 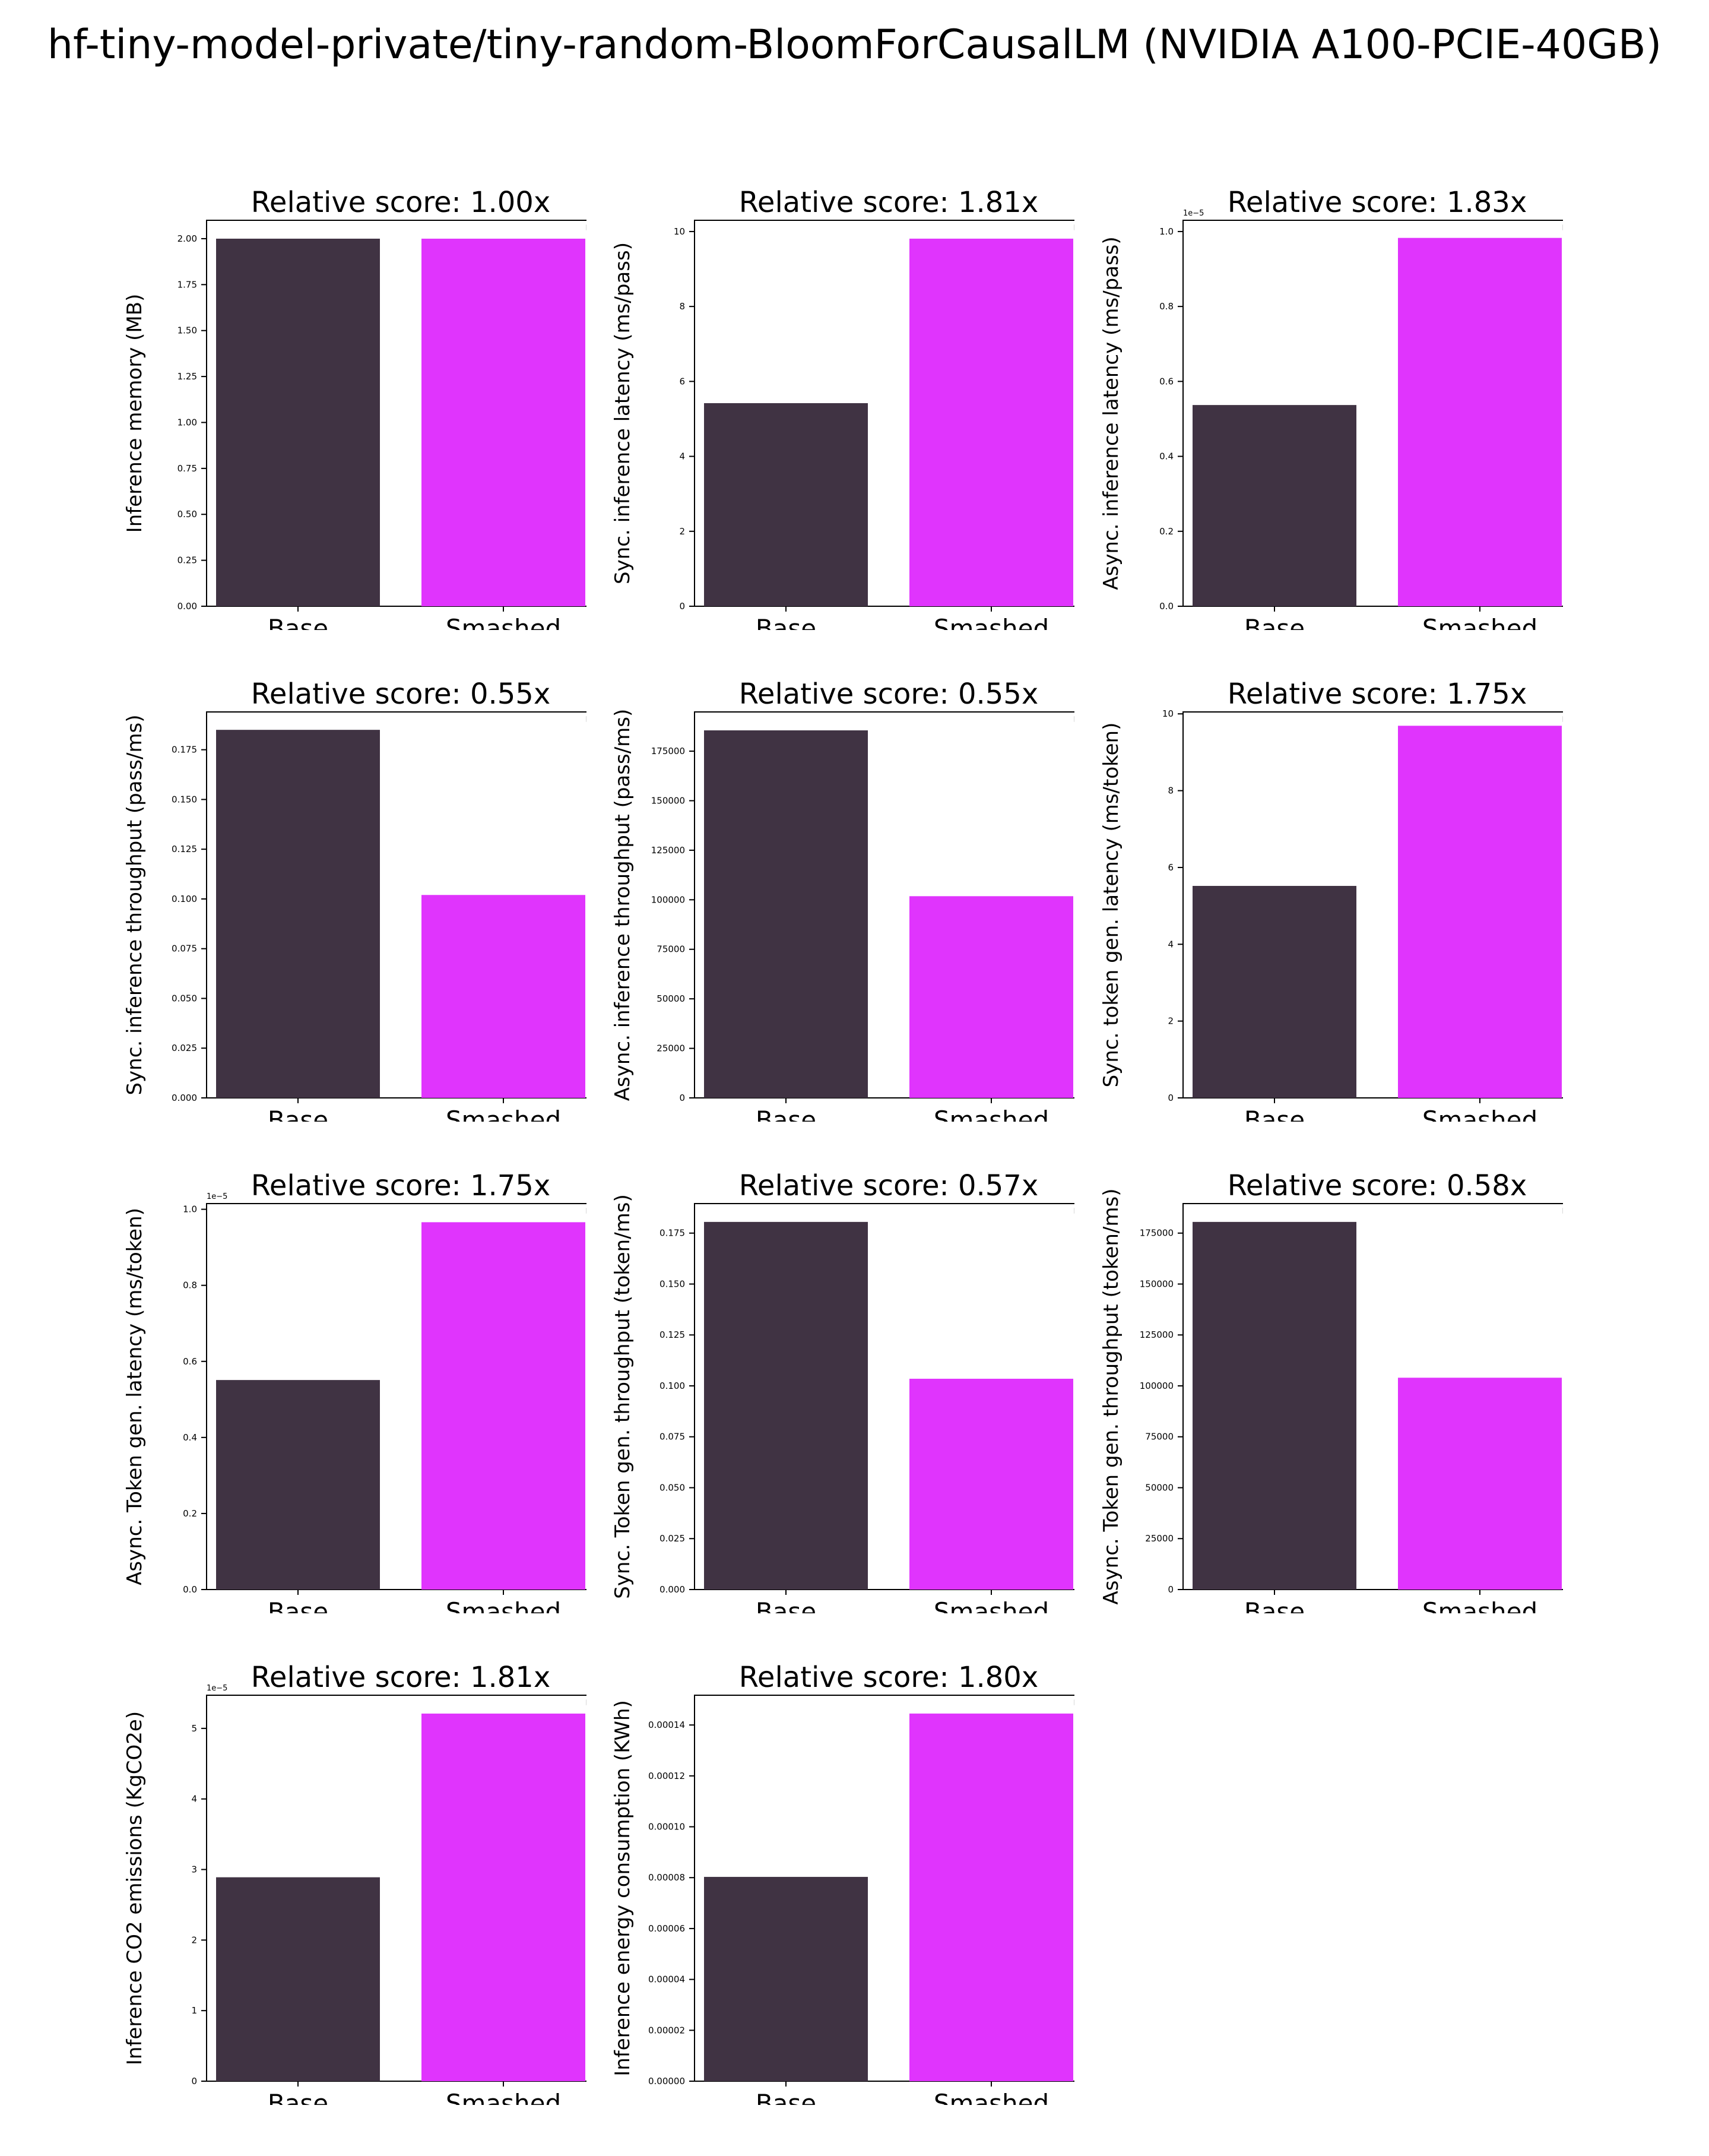 What do you see at coordinates (1157, 1234) in the screenshot?
I see `y-tick-label: 175000` at bounding box center [1157, 1234].